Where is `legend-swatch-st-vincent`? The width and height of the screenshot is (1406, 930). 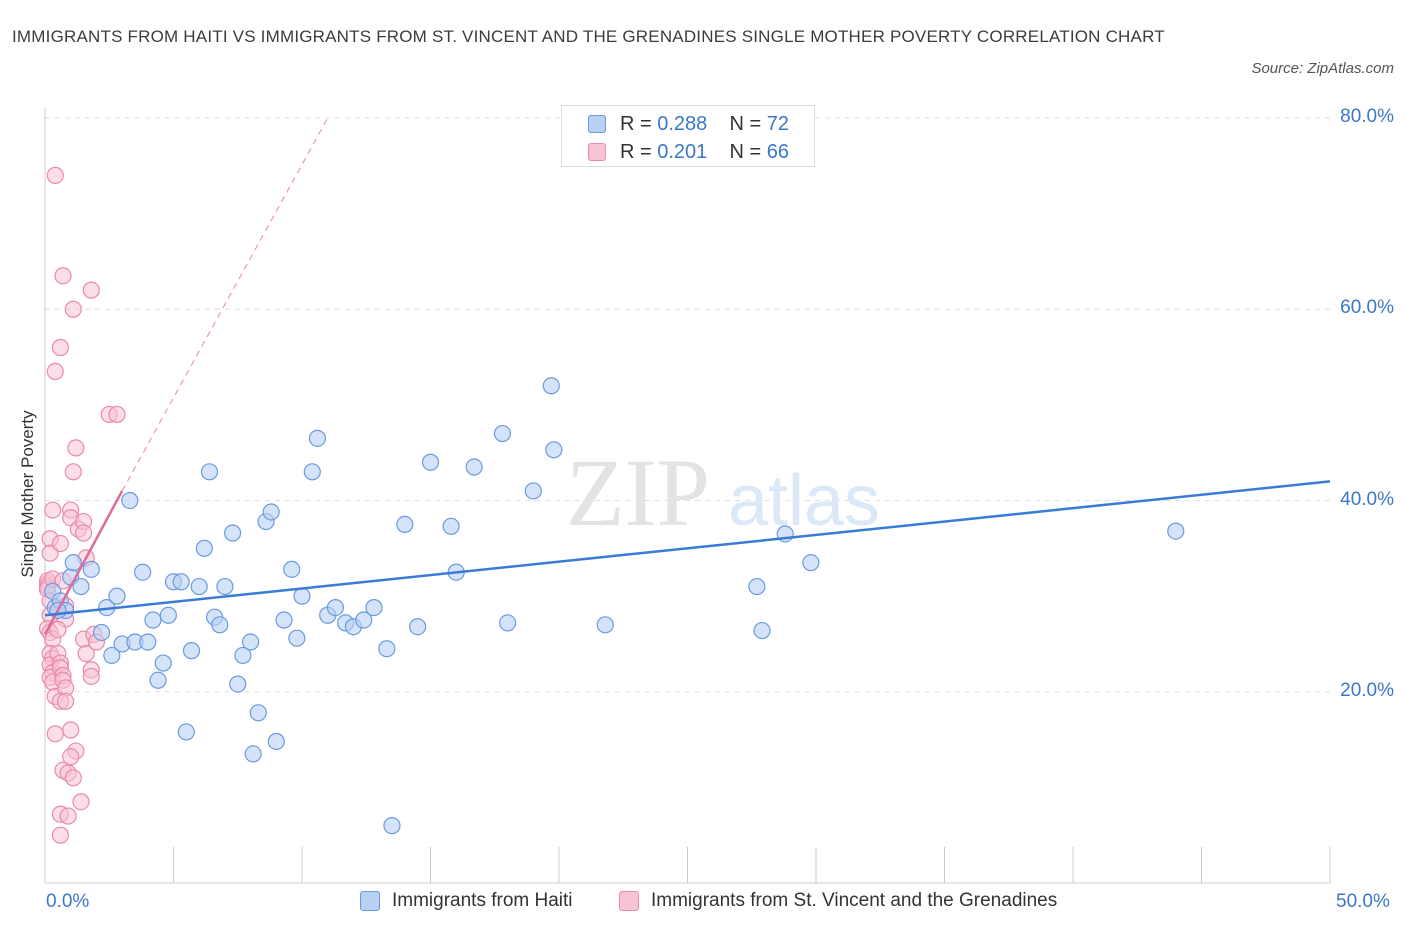
legend-swatch-st-vincent is located at coordinates (597, 152).